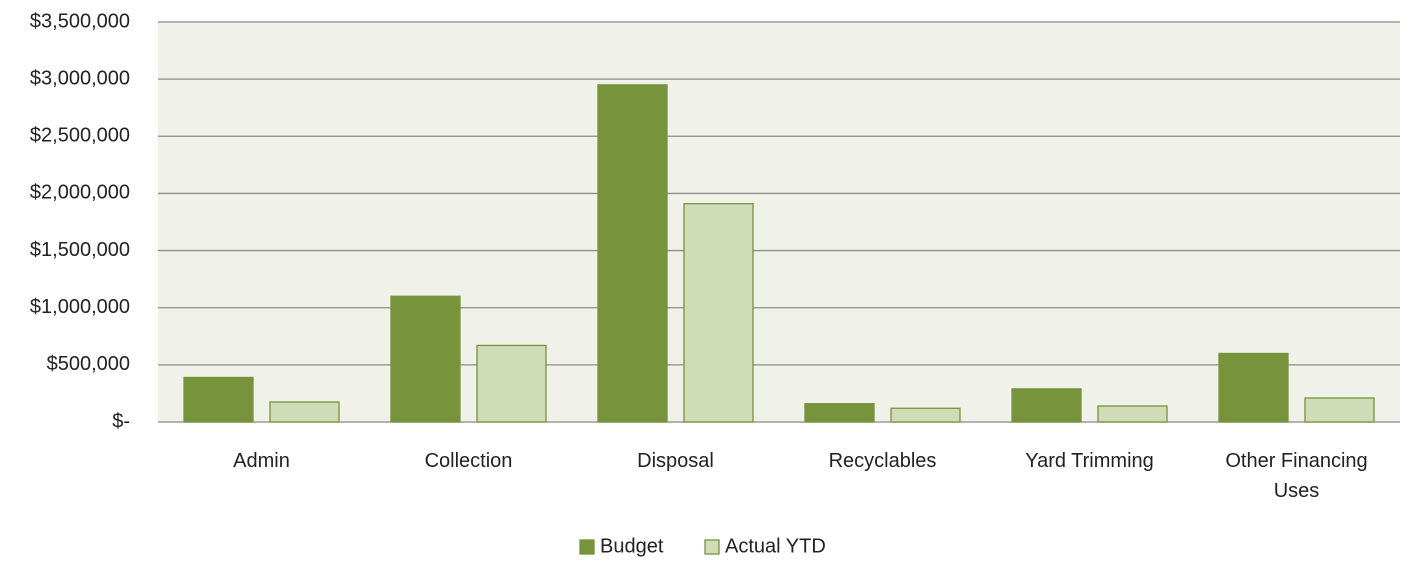 The image size is (1413, 565). I want to click on y-tick-label: $500,000, so click(88, 364).